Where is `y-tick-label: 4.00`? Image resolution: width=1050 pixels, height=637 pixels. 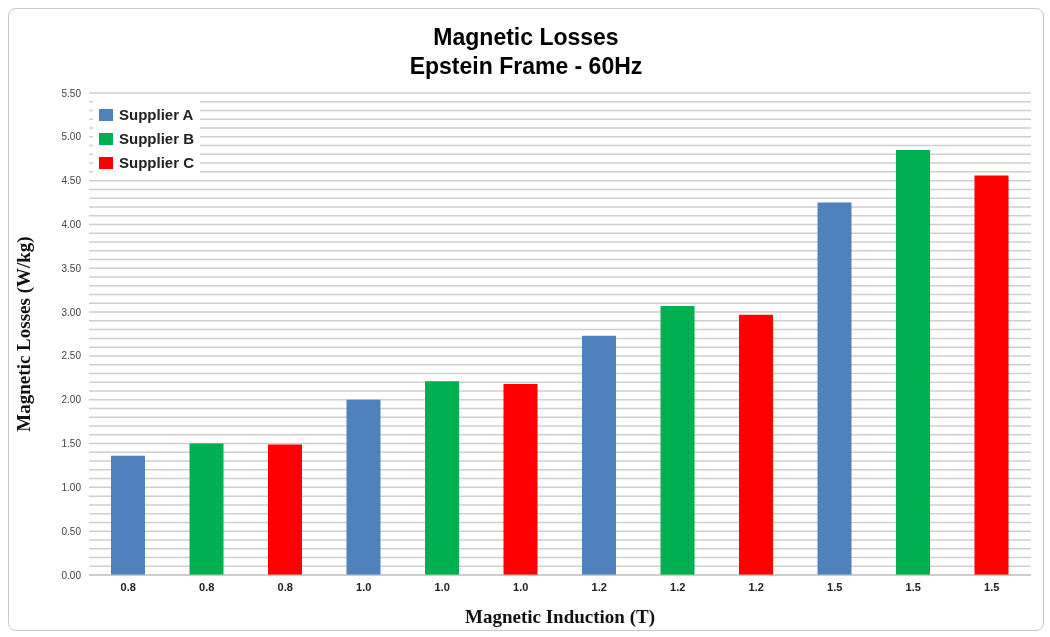 y-tick-label: 4.00 is located at coordinates (71, 224).